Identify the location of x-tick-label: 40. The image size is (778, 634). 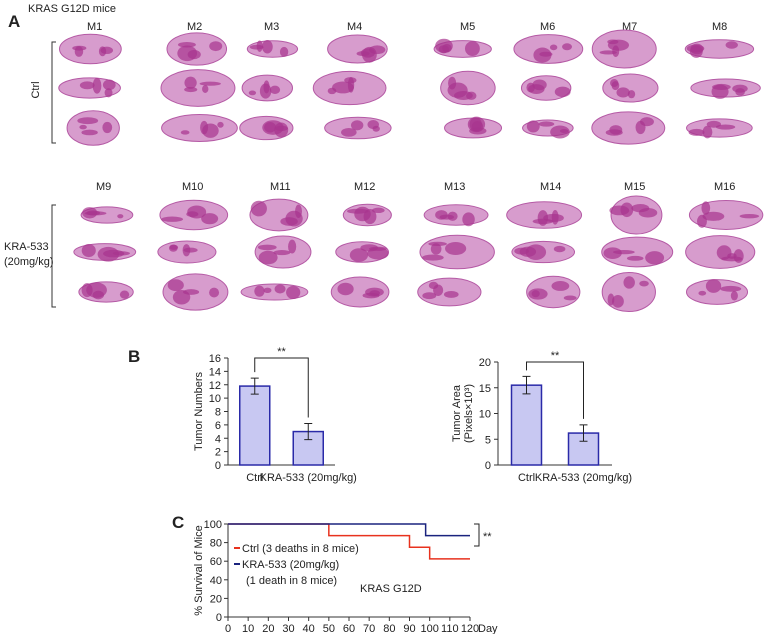
(309, 628).